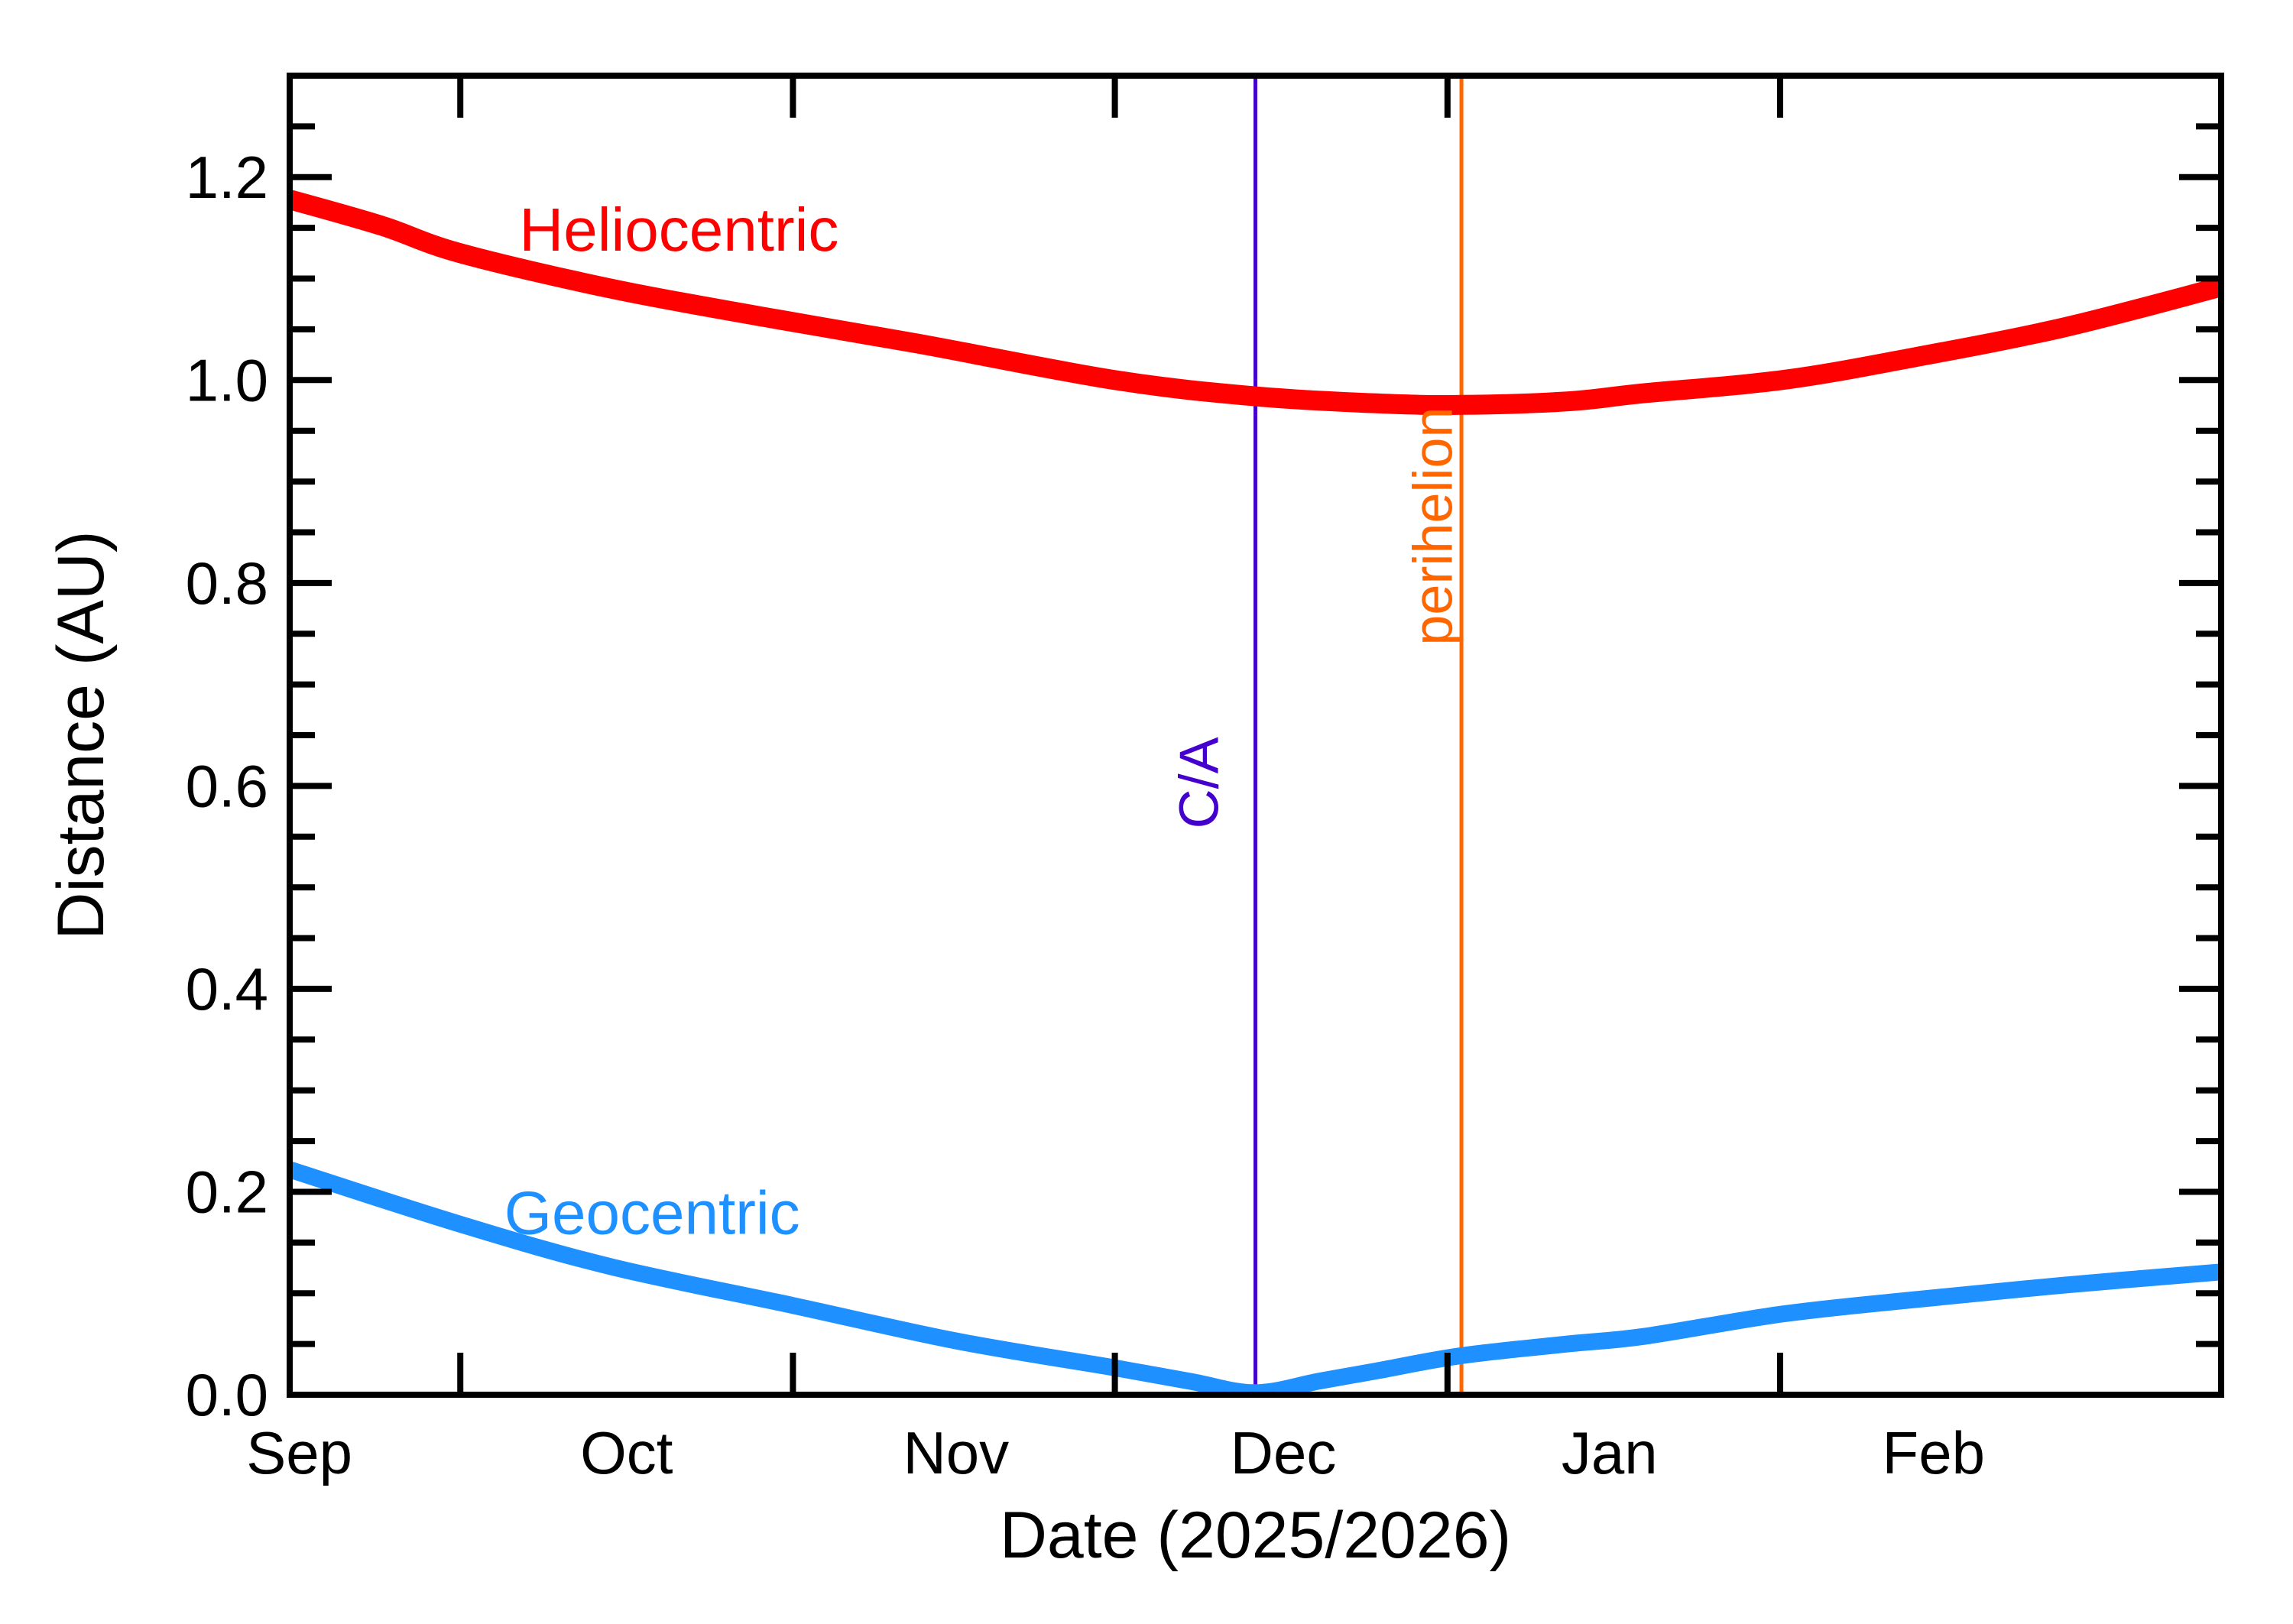  What do you see at coordinates (652, 1212) in the screenshot?
I see `geocentric-label: Geocentric` at bounding box center [652, 1212].